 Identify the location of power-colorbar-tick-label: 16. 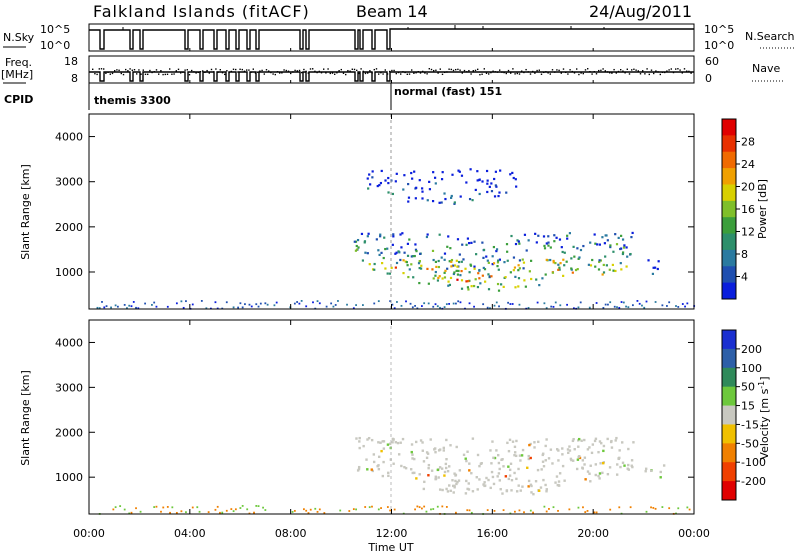
(748, 209).